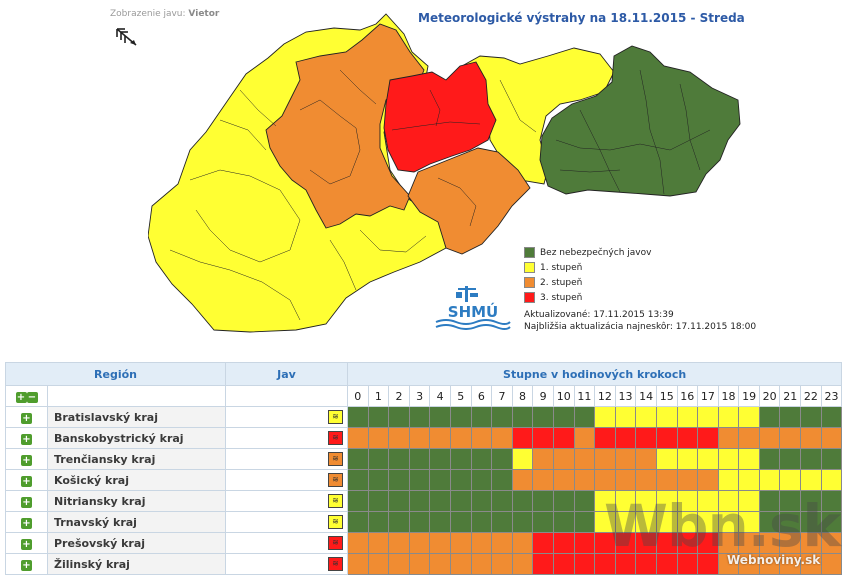  What do you see at coordinates (136, 522) in the screenshot?
I see `region-name: Trnavský kraj` at bounding box center [136, 522].